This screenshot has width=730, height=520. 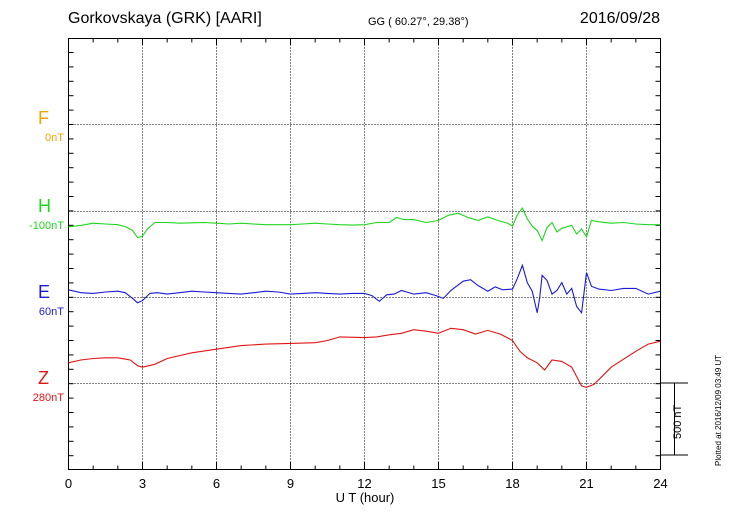 What do you see at coordinates (48, 398) in the screenshot?
I see `series-offset-z: 280nT` at bounding box center [48, 398].